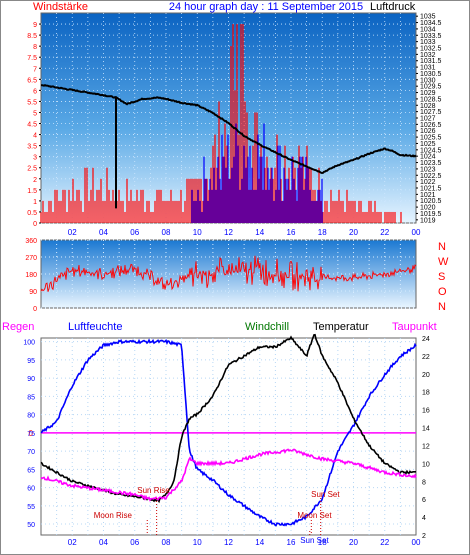  I want to click on temperature-tick-label: 18, so click(426, 393).